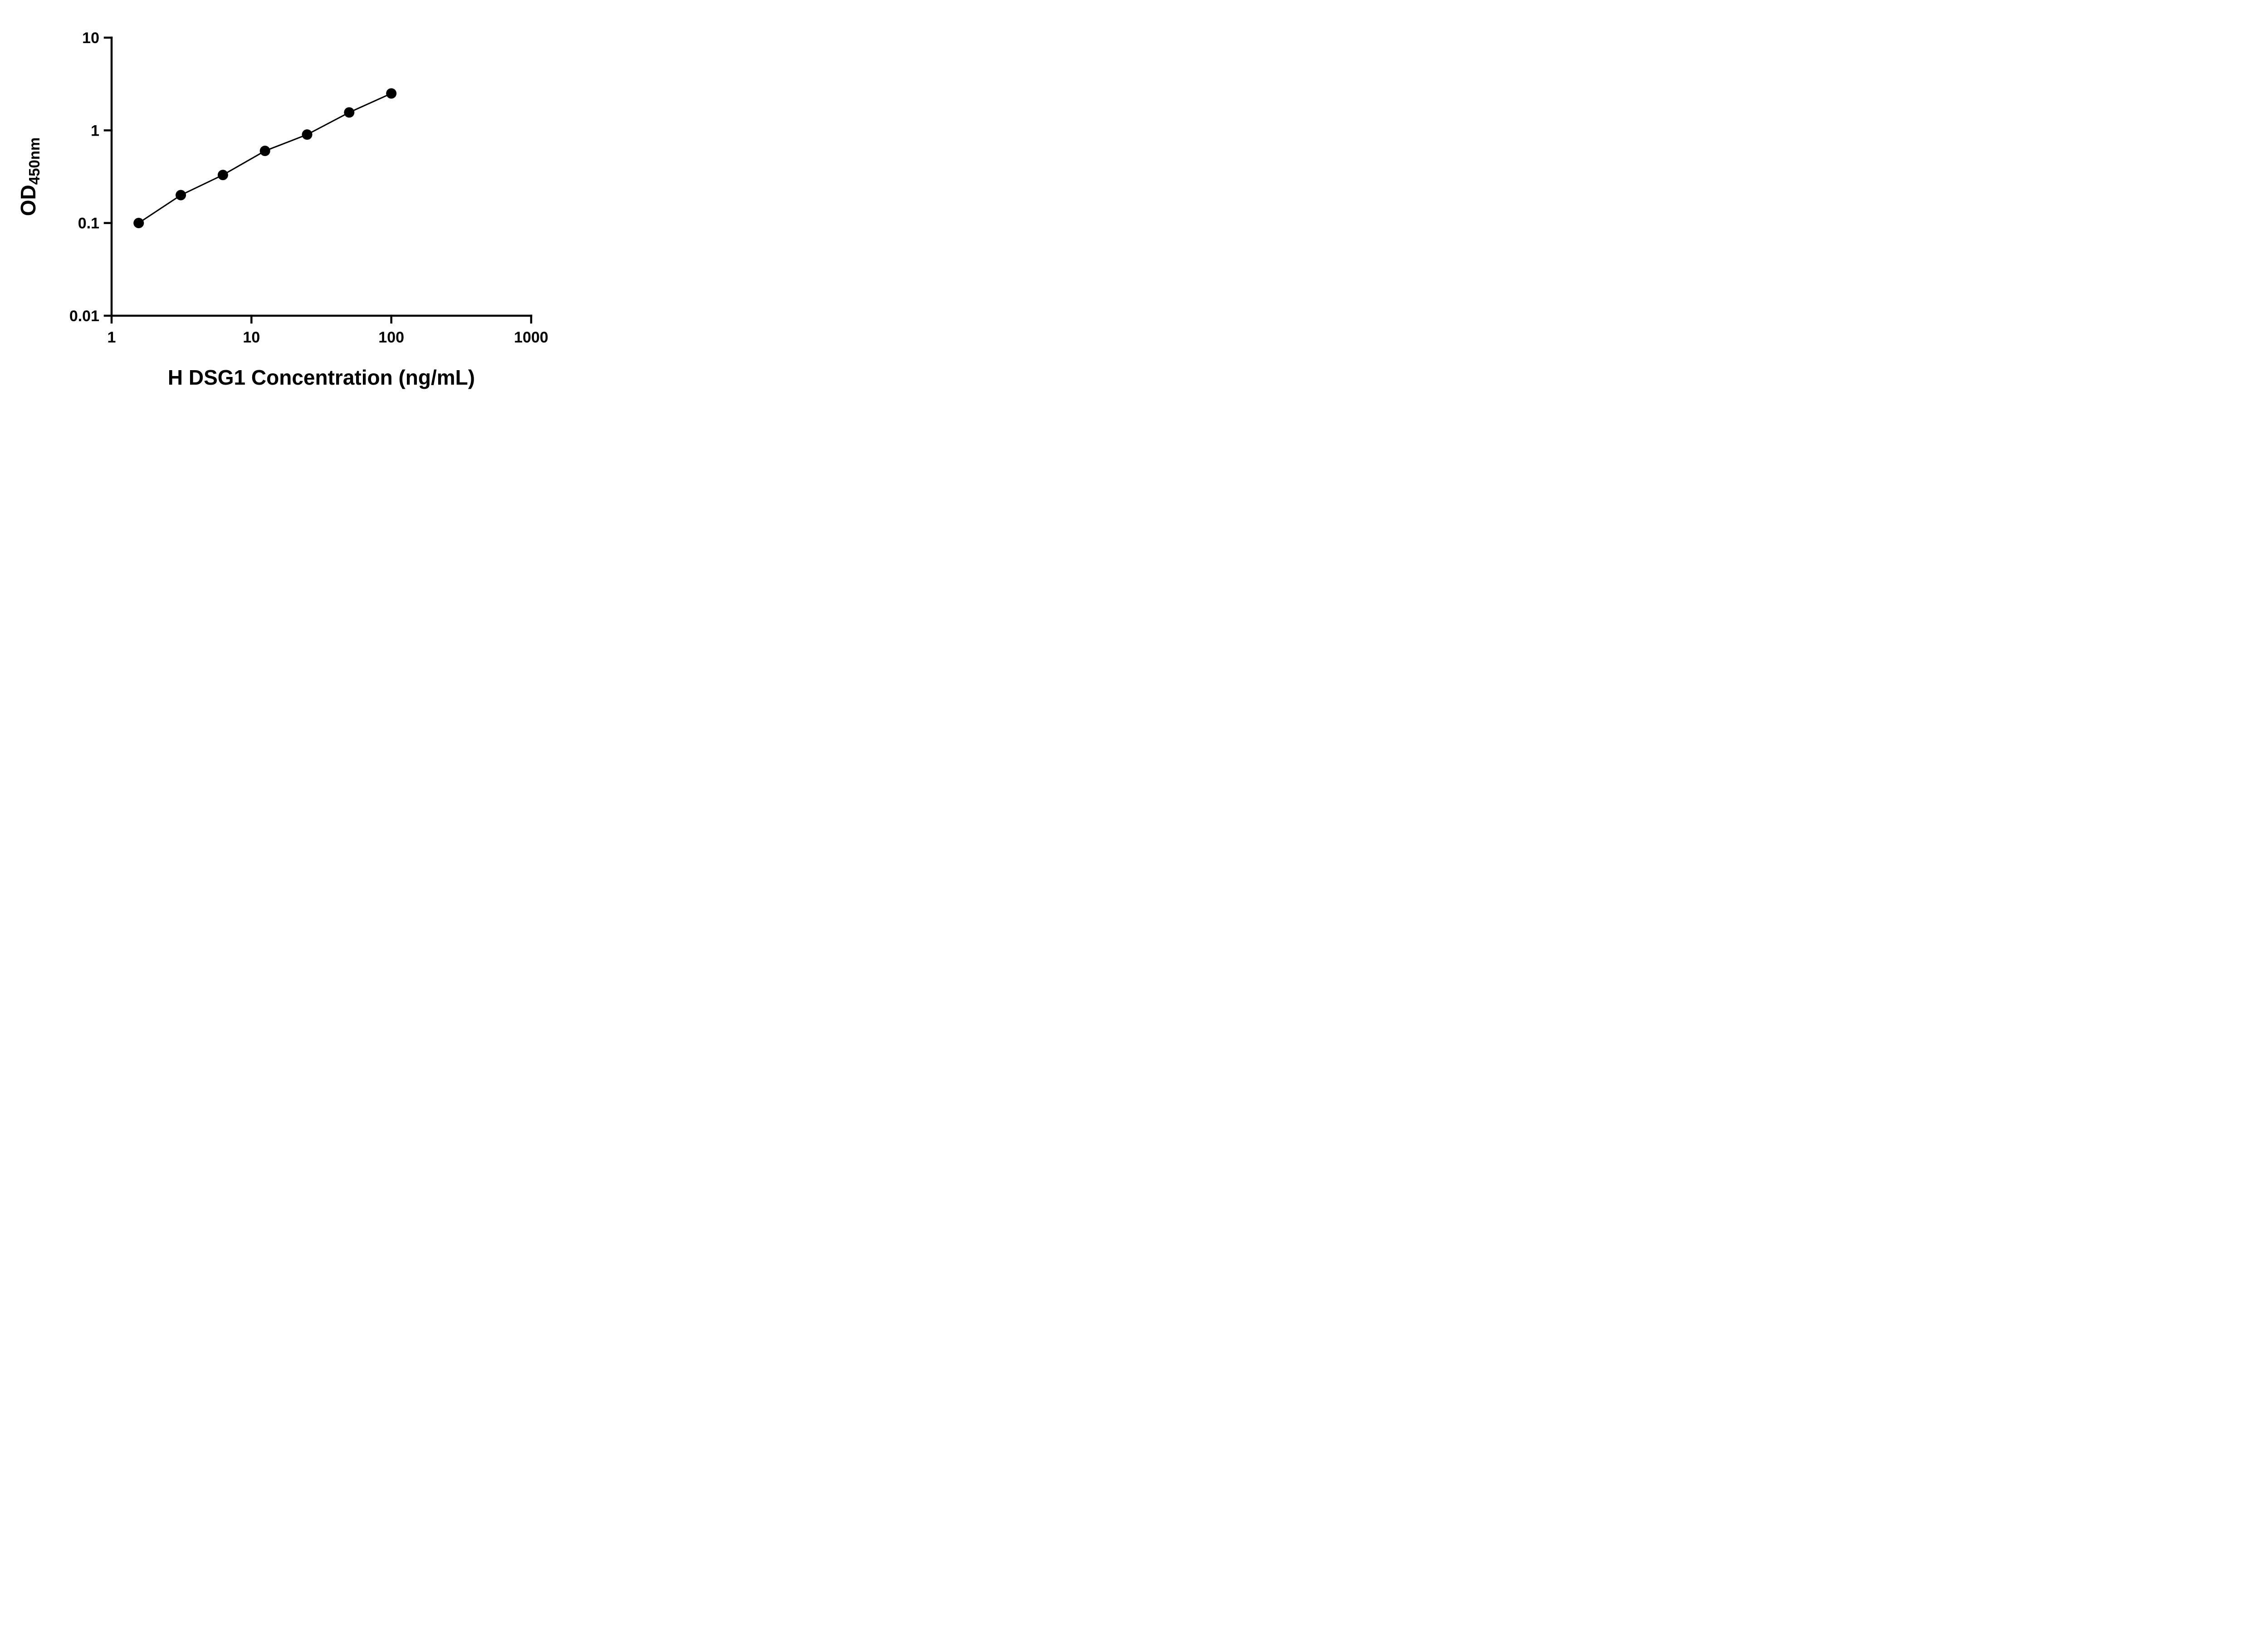 The height and width of the screenshot is (1633, 2268). I want to click on y-axis-title: OD450nm, so click(30, 176).